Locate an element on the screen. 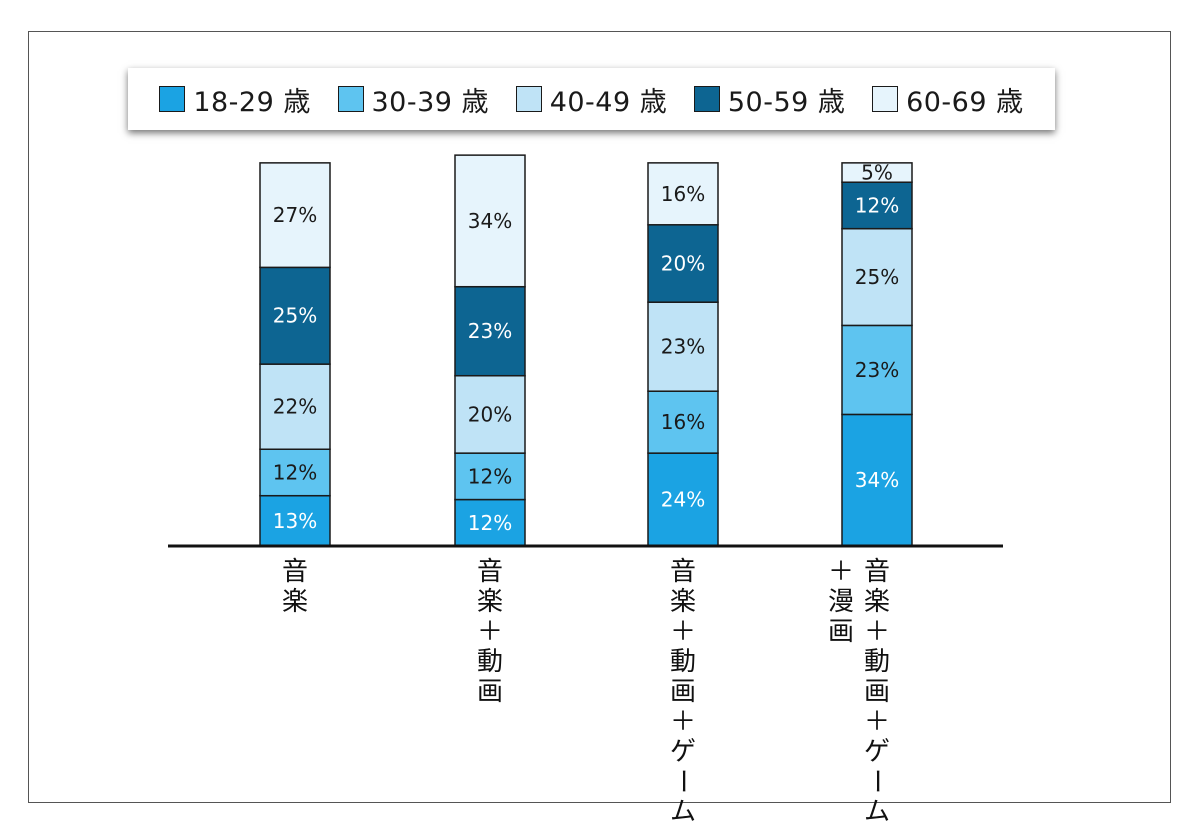  chart-legend: 18-29 歳 30-39 歳 40-49 歳 50-59 歳 60-69 歳 is located at coordinates (591, 99).